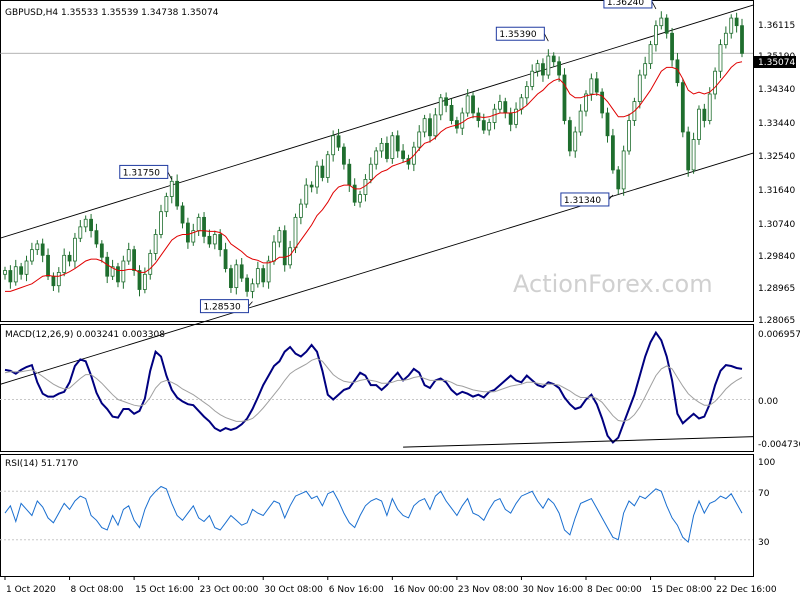 The height and width of the screenshot is (600, 800). Describe the element at coordinates (31, 590) in the screenshot. I see `x-tick-label: 1 Oct 2020` at that location.